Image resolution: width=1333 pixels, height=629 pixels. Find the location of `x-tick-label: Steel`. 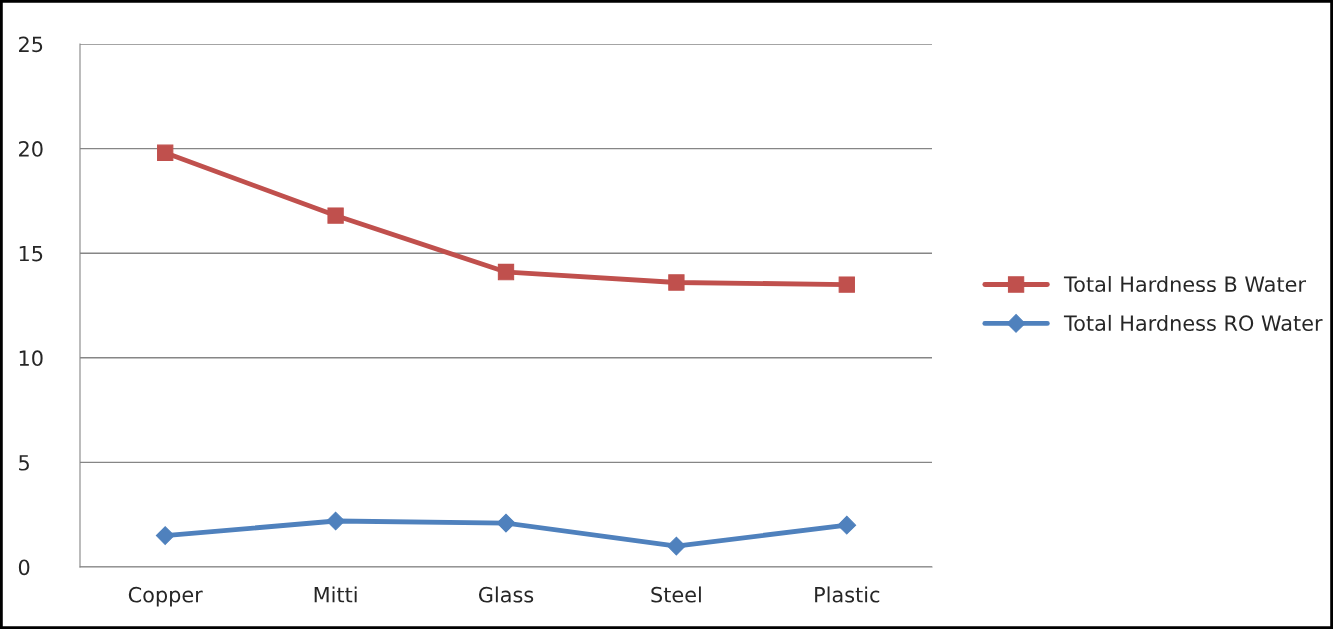

x-tick-label: Steel is located at coordinates (676, 594).